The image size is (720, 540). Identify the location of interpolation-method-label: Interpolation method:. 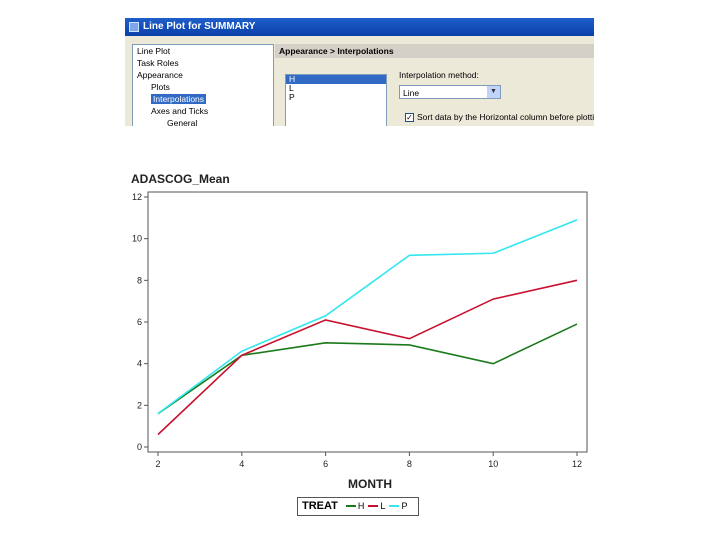
(439, 75).